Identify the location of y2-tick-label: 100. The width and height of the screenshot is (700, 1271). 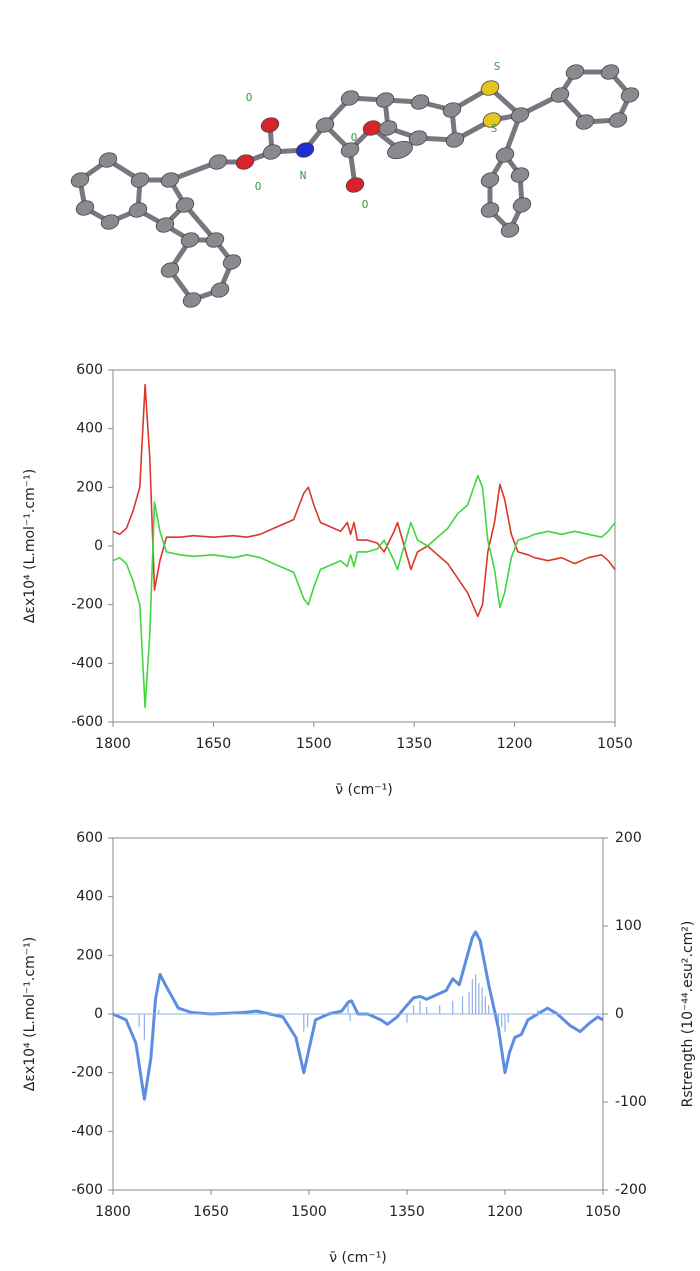
(628, 926).